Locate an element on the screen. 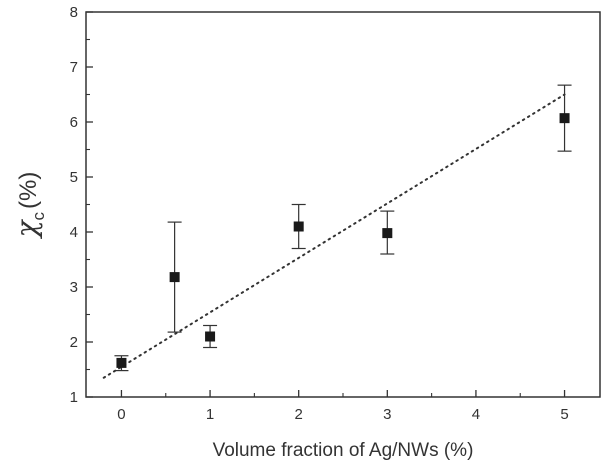  y-tick-label: 3 is located at coordinates (74, 287).